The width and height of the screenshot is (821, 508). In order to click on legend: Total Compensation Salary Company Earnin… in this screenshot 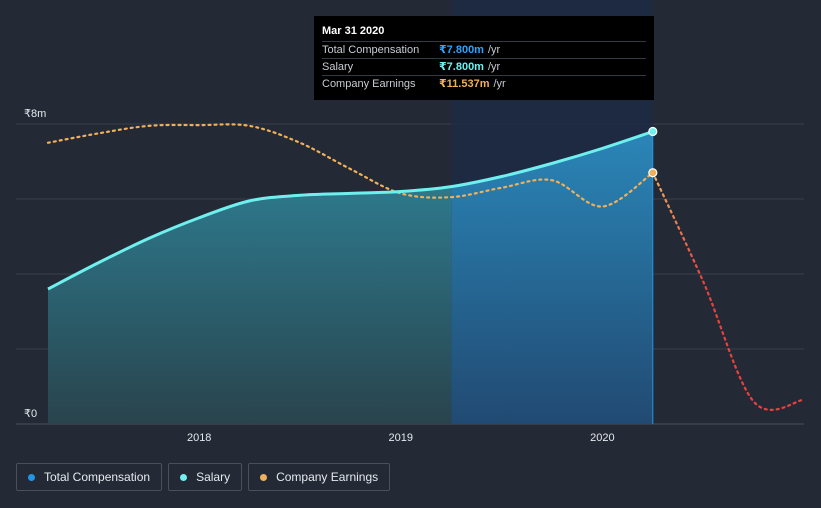, I will do `click(203, 477)`.